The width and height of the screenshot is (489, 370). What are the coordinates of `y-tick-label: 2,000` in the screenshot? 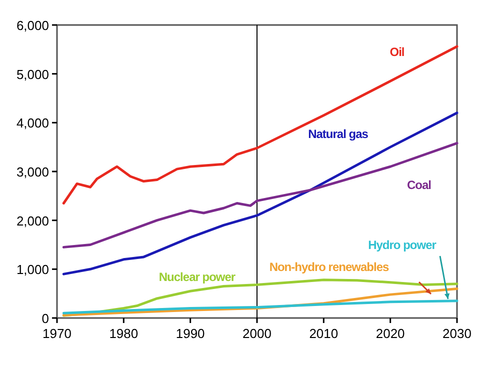 It's located at (32, 220).